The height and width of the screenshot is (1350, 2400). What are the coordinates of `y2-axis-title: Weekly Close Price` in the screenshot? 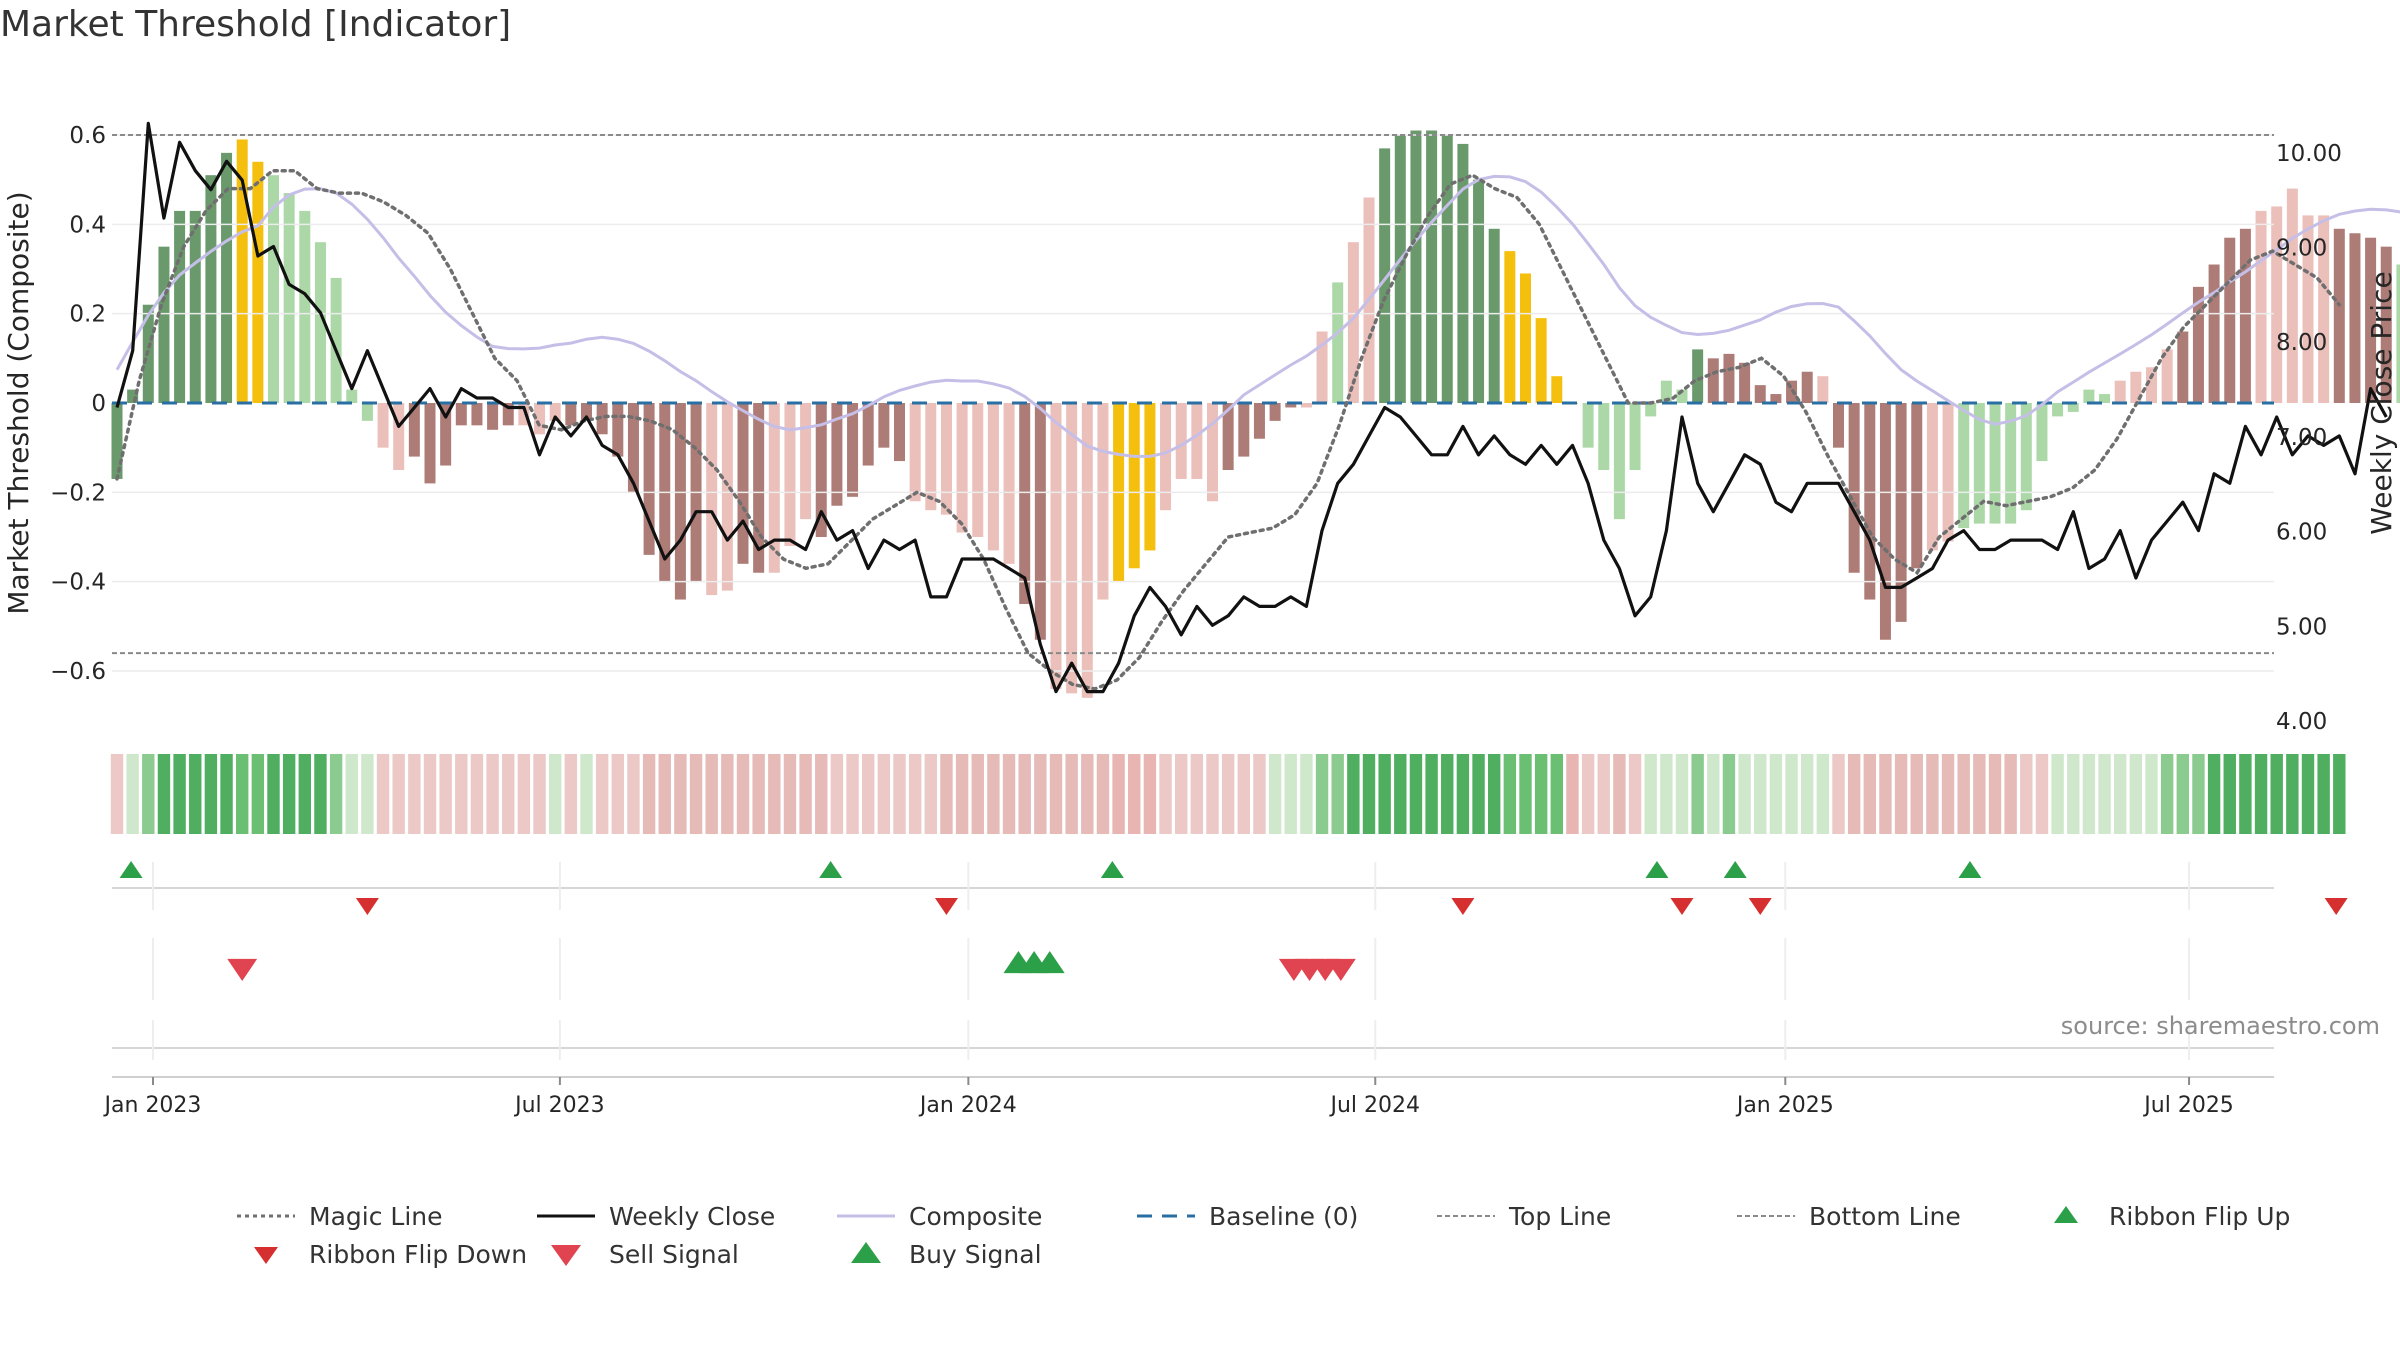 It's located at (2381, 402).